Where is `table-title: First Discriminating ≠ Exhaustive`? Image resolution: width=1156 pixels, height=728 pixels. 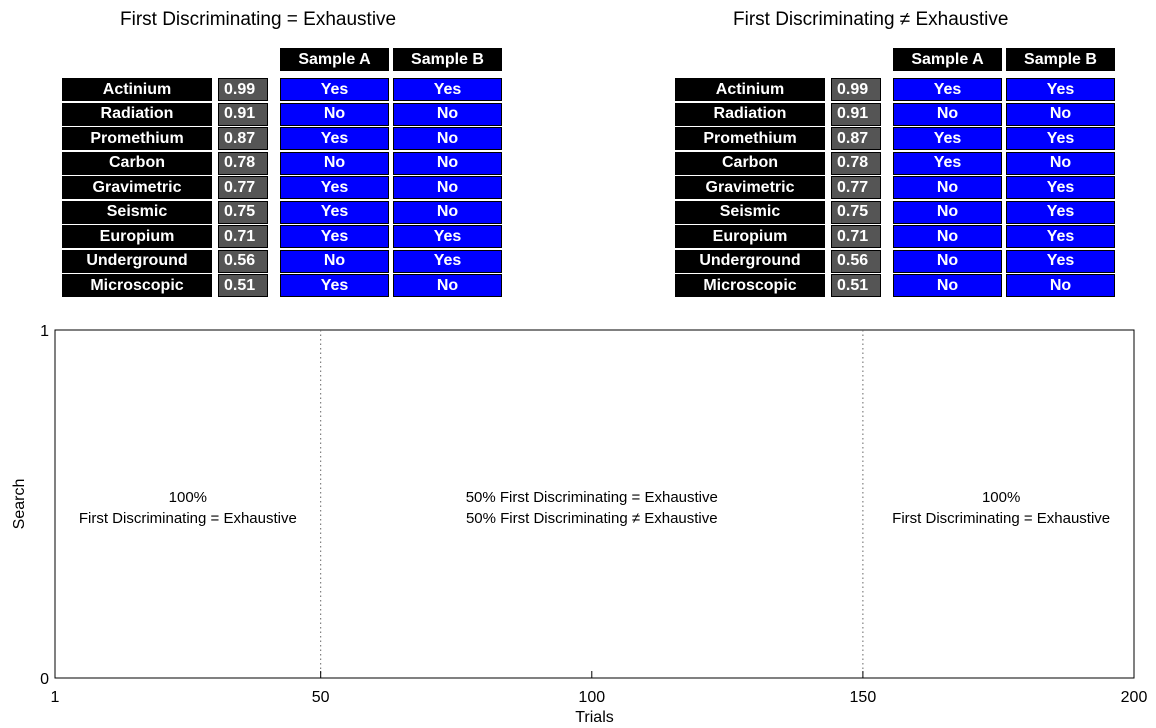 table-title: First Discriminating ≠ Exhaustive is located at coordinates (871, 19).